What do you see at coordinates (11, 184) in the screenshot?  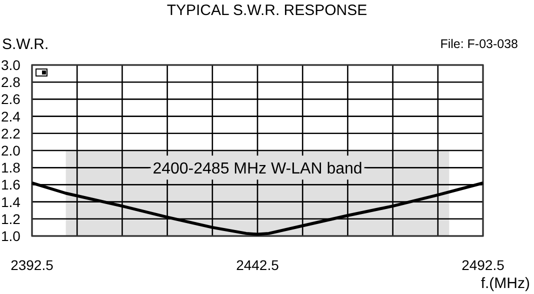 I see `y-tick-label: 1.6` at bounding box center [11, 184].